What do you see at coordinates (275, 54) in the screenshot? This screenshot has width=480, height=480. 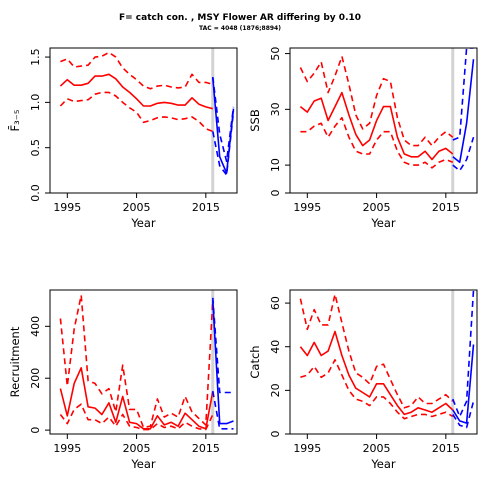 I see `y-tick-label: 50` at bounding box center [275, 54].